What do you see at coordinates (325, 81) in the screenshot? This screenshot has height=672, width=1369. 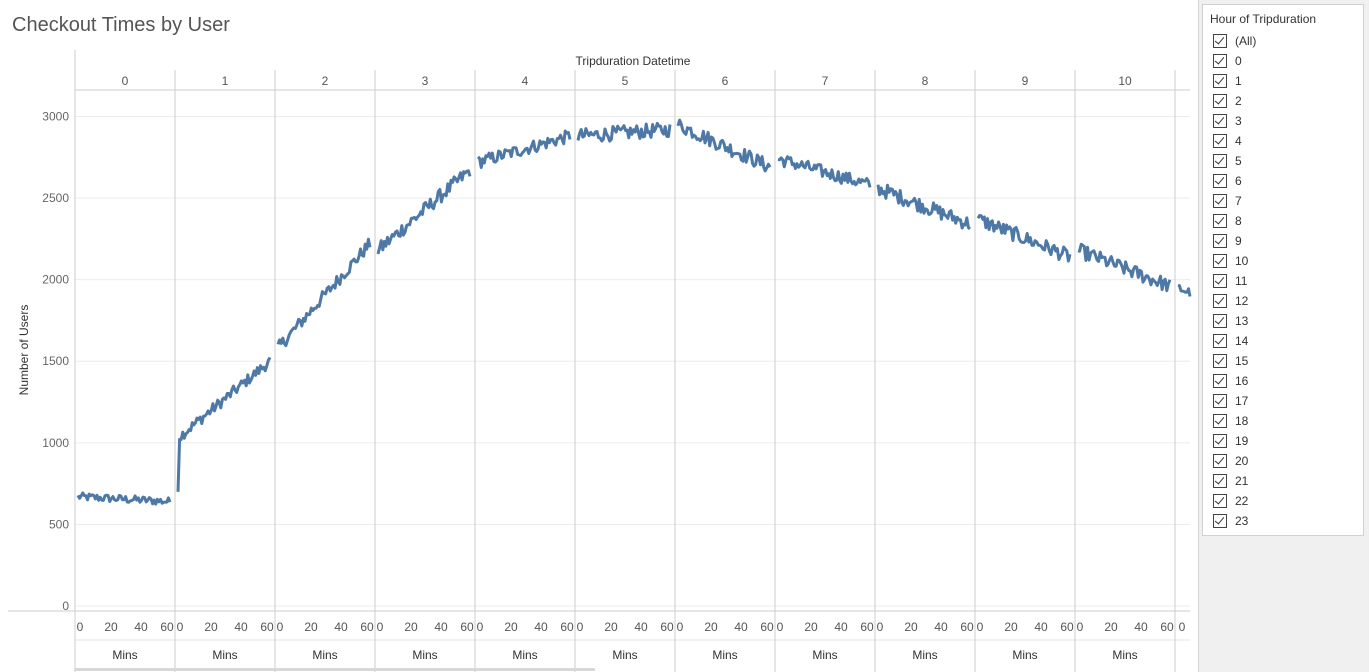 I see `panel-header: 2` at bounding box center [325, 81].